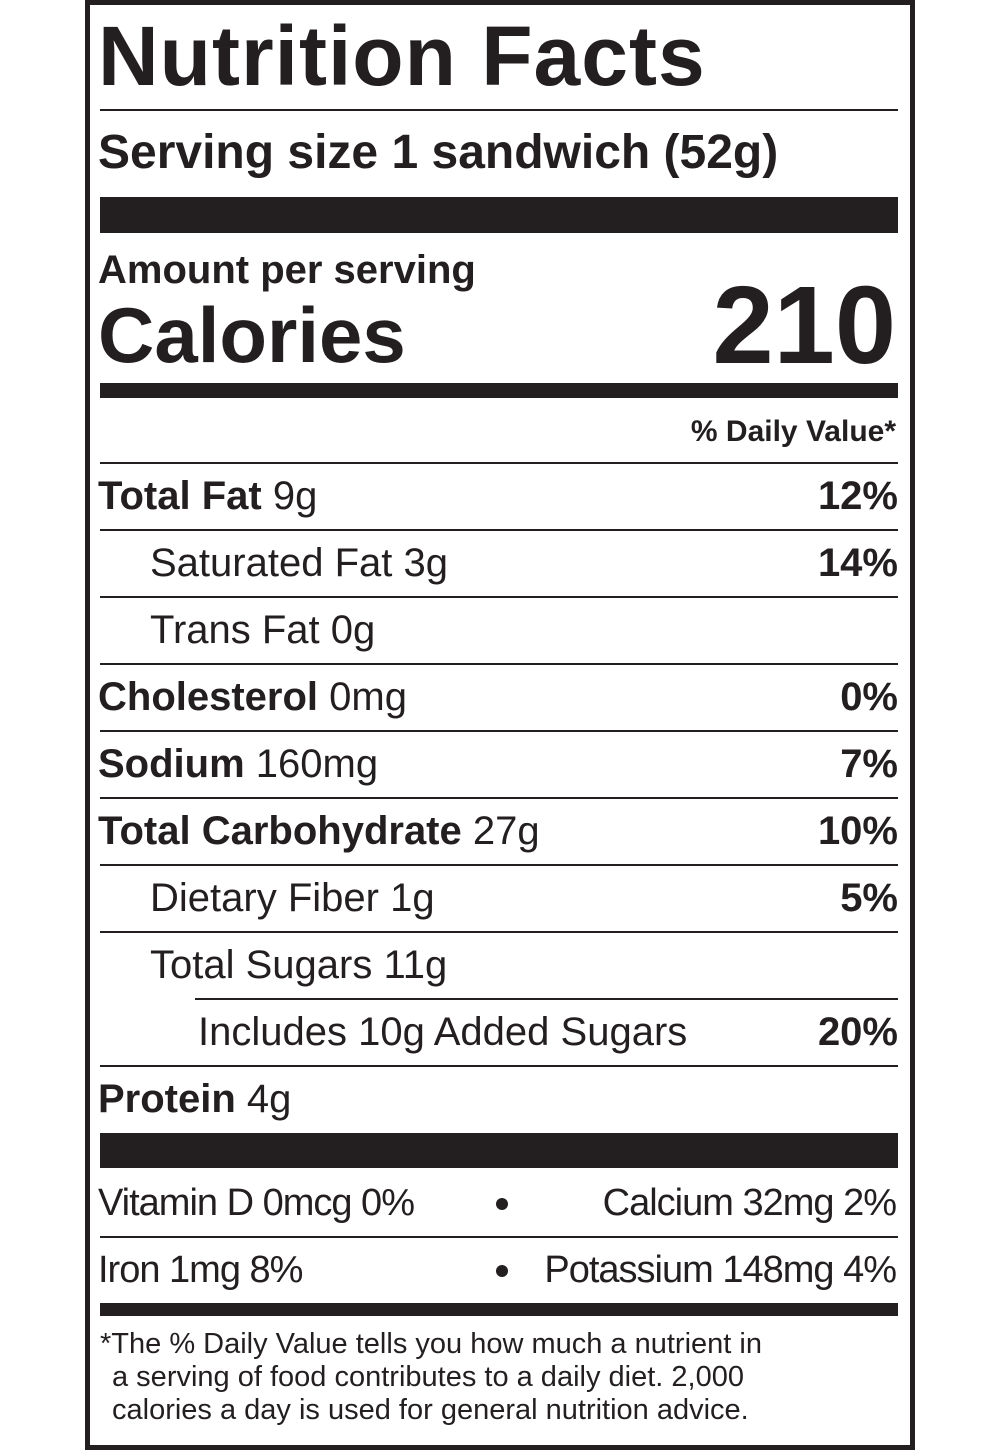  I want to click on nutrient-row: Protein 4g, so click(449, 1099).